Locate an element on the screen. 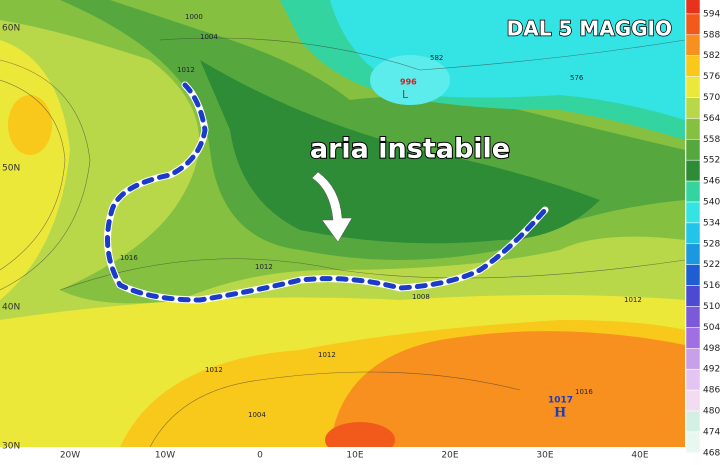 The image size is (723, 465). legend-label: 498 is located at coordinates (711, 349).